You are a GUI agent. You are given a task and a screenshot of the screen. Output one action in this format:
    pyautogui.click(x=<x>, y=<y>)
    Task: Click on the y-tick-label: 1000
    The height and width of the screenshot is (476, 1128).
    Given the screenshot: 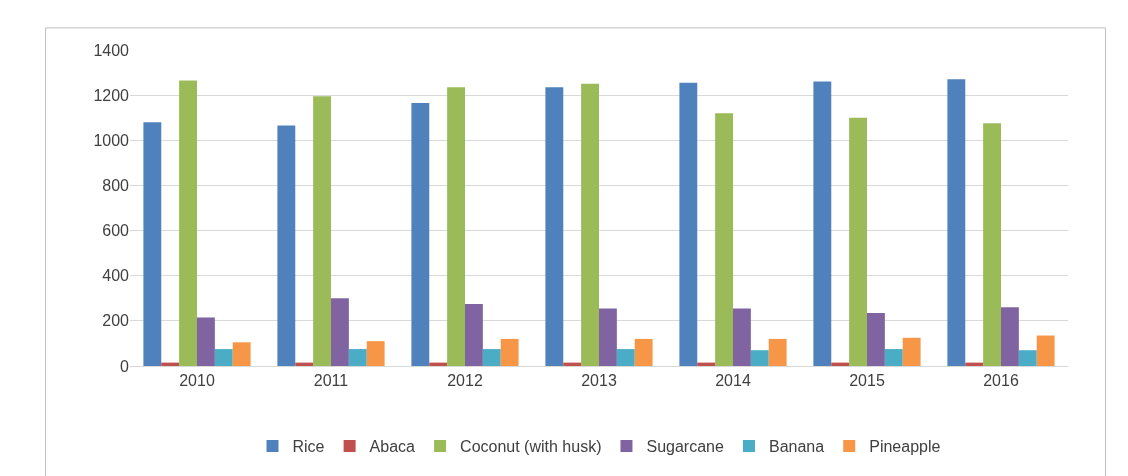 What is the action you would take?
    pyautogui.click(x=111, y=140)
    